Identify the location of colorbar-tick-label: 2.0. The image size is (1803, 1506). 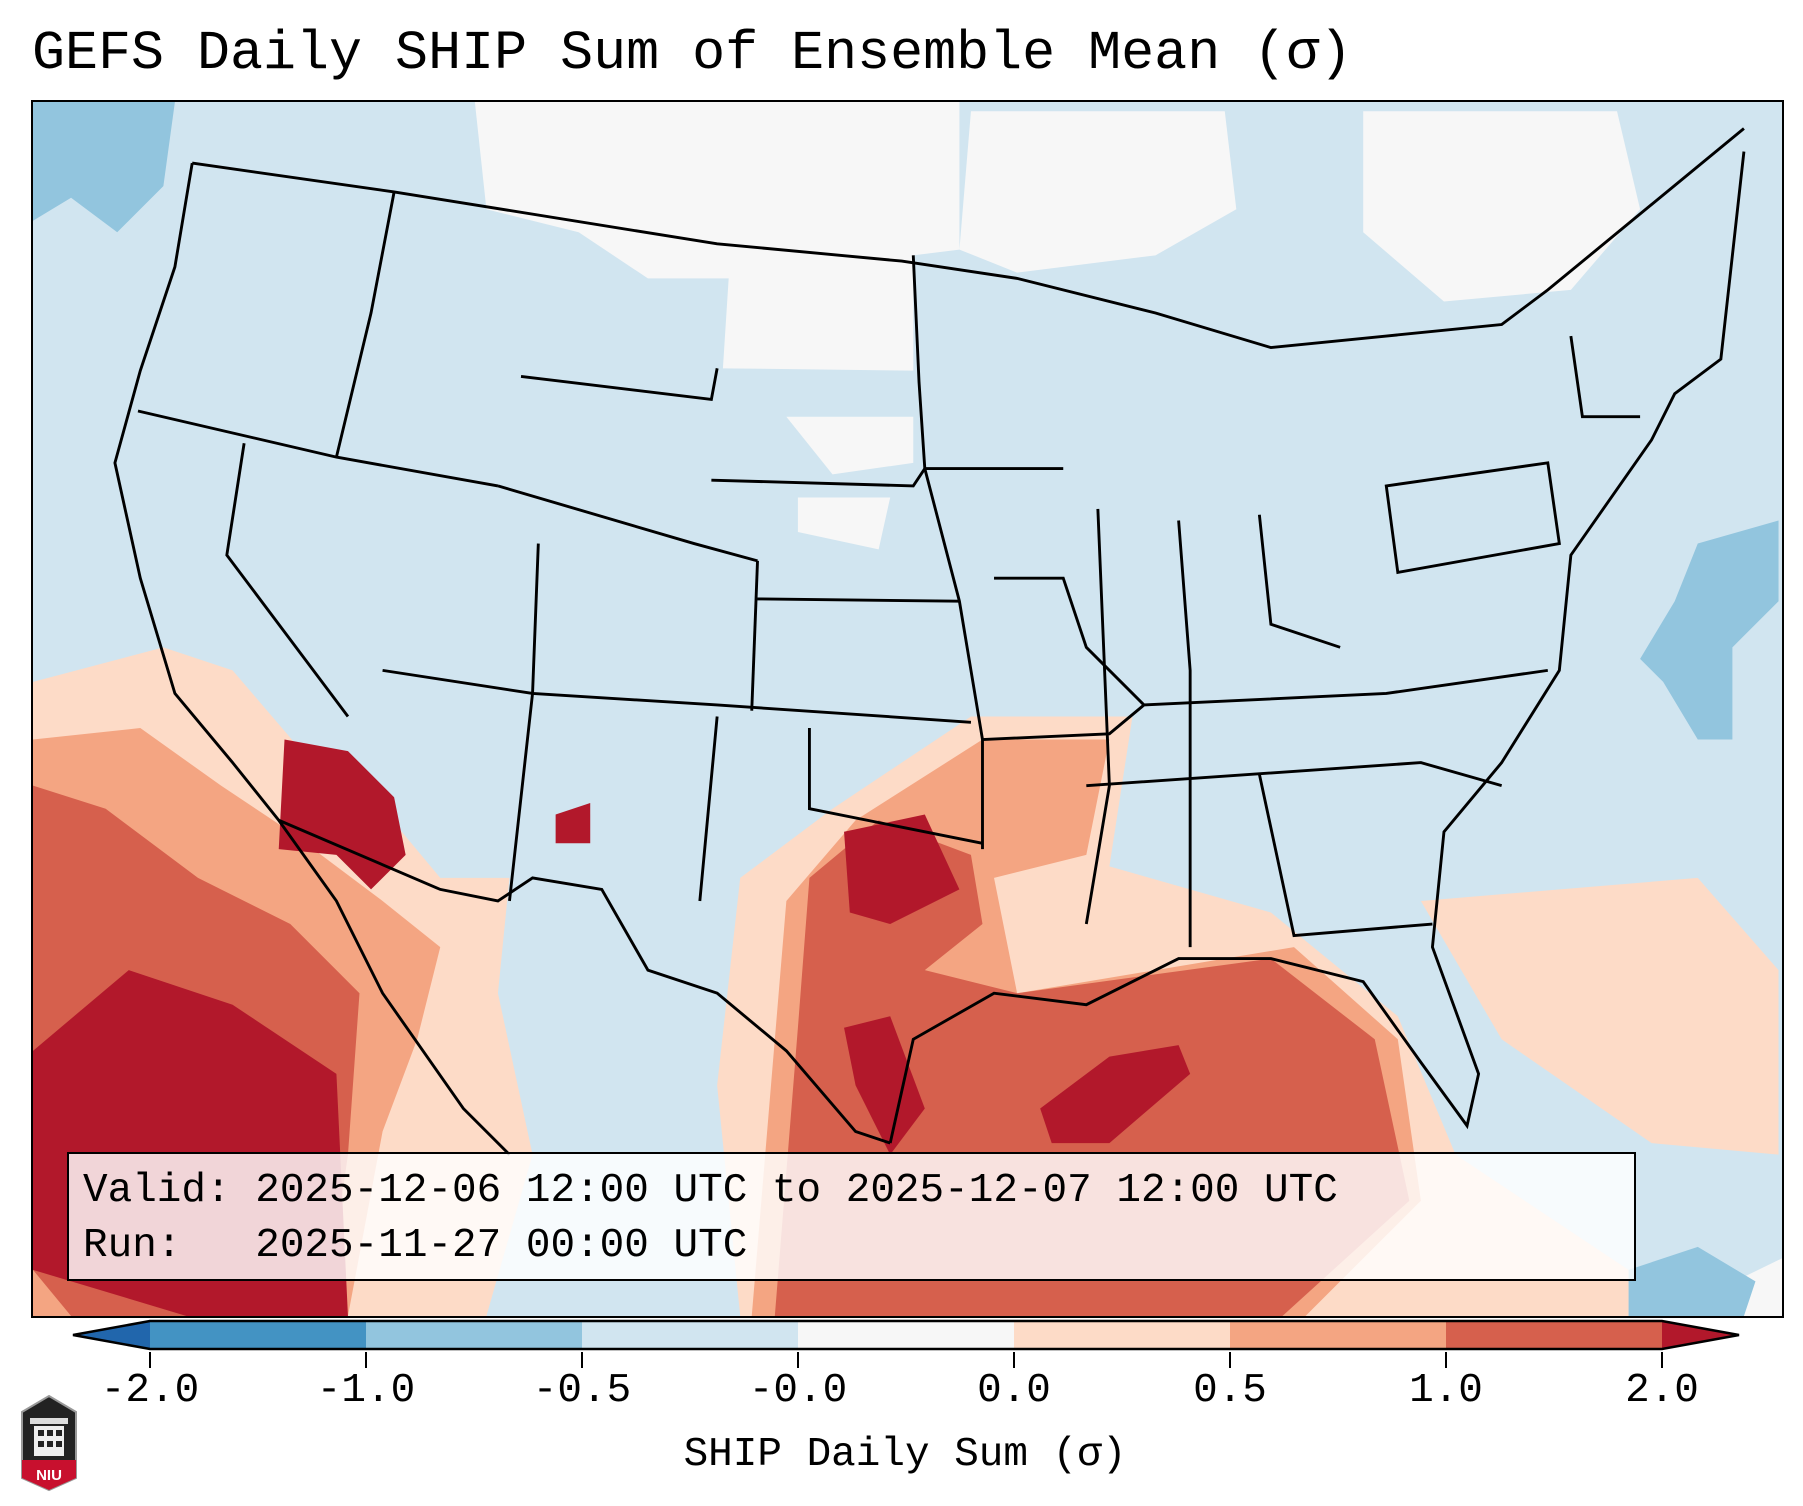
(1662, 1391).